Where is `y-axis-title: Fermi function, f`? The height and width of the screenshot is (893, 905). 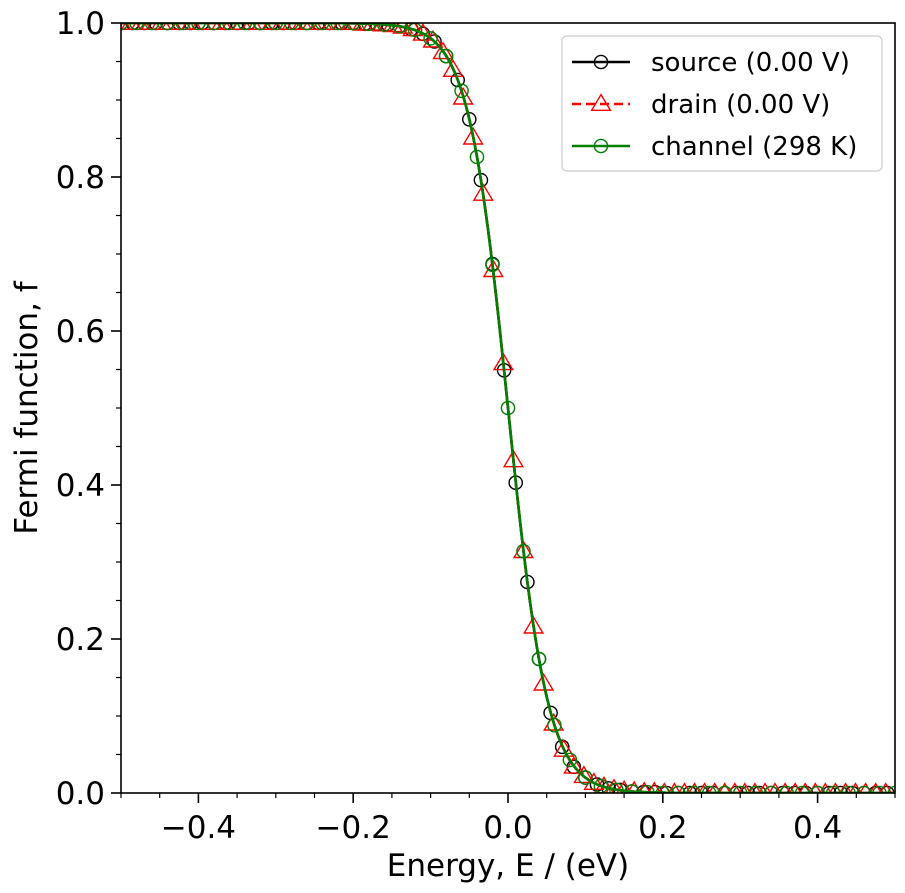
y-axis-title: Fermi function, f is located at coordinates (27, 407).